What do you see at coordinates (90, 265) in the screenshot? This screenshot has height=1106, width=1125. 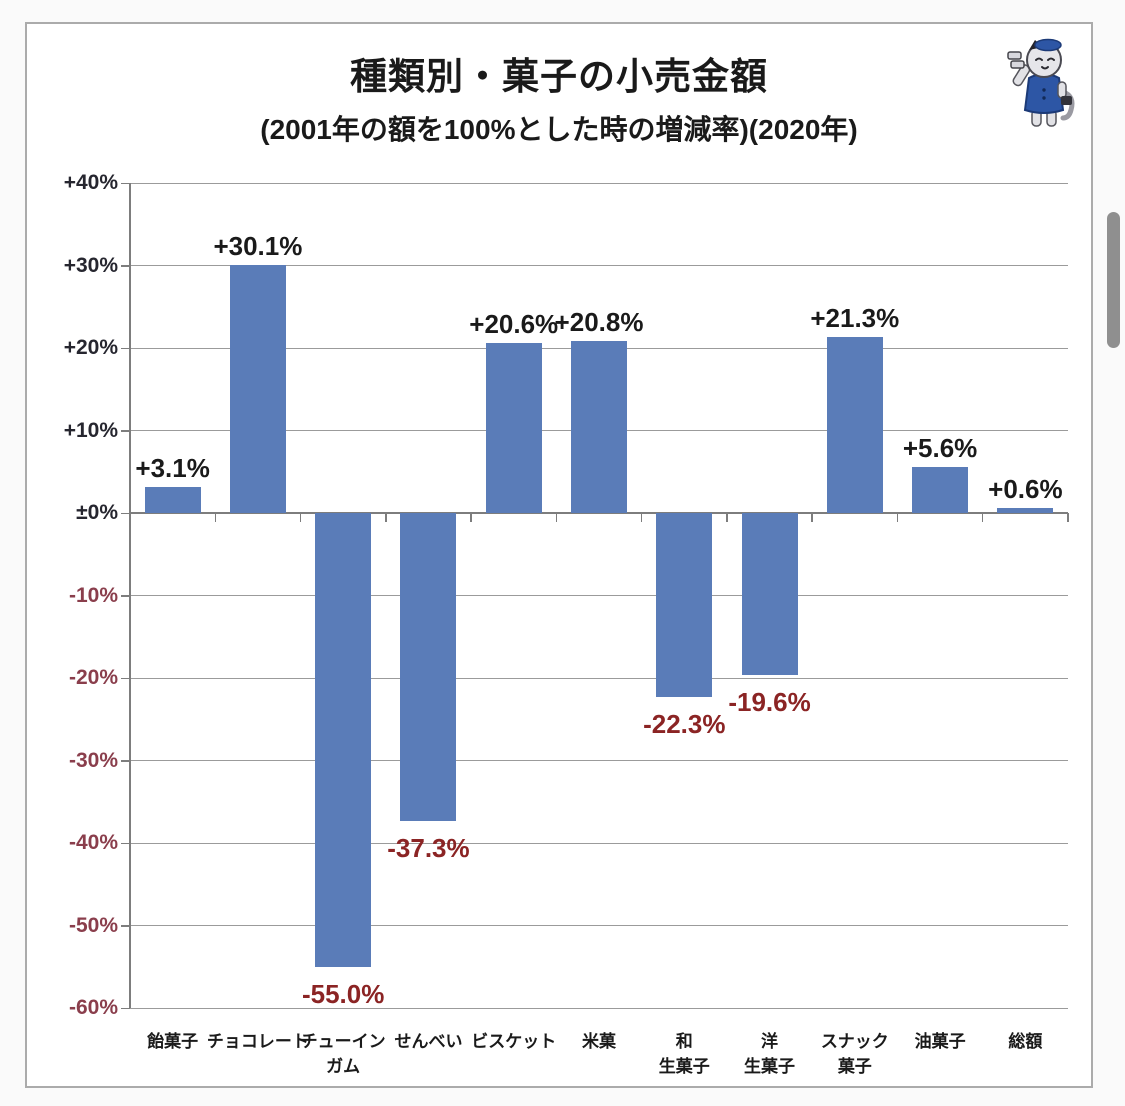 I see `y-tick-label: +30%` at bounding box center [90, 265].